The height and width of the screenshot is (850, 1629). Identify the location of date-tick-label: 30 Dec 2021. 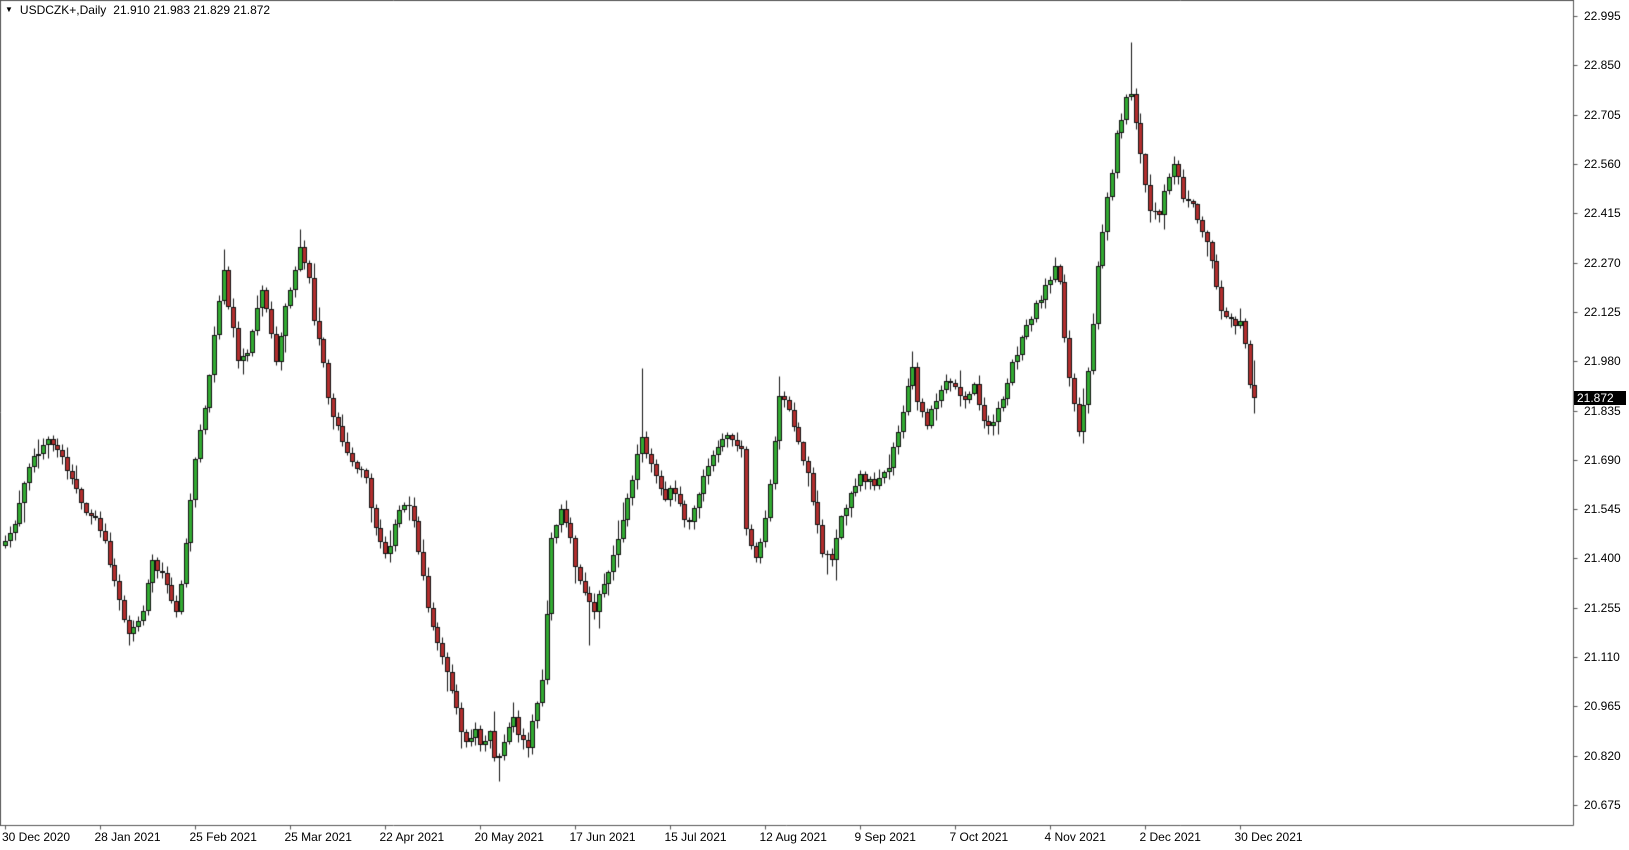
(1268, 837).